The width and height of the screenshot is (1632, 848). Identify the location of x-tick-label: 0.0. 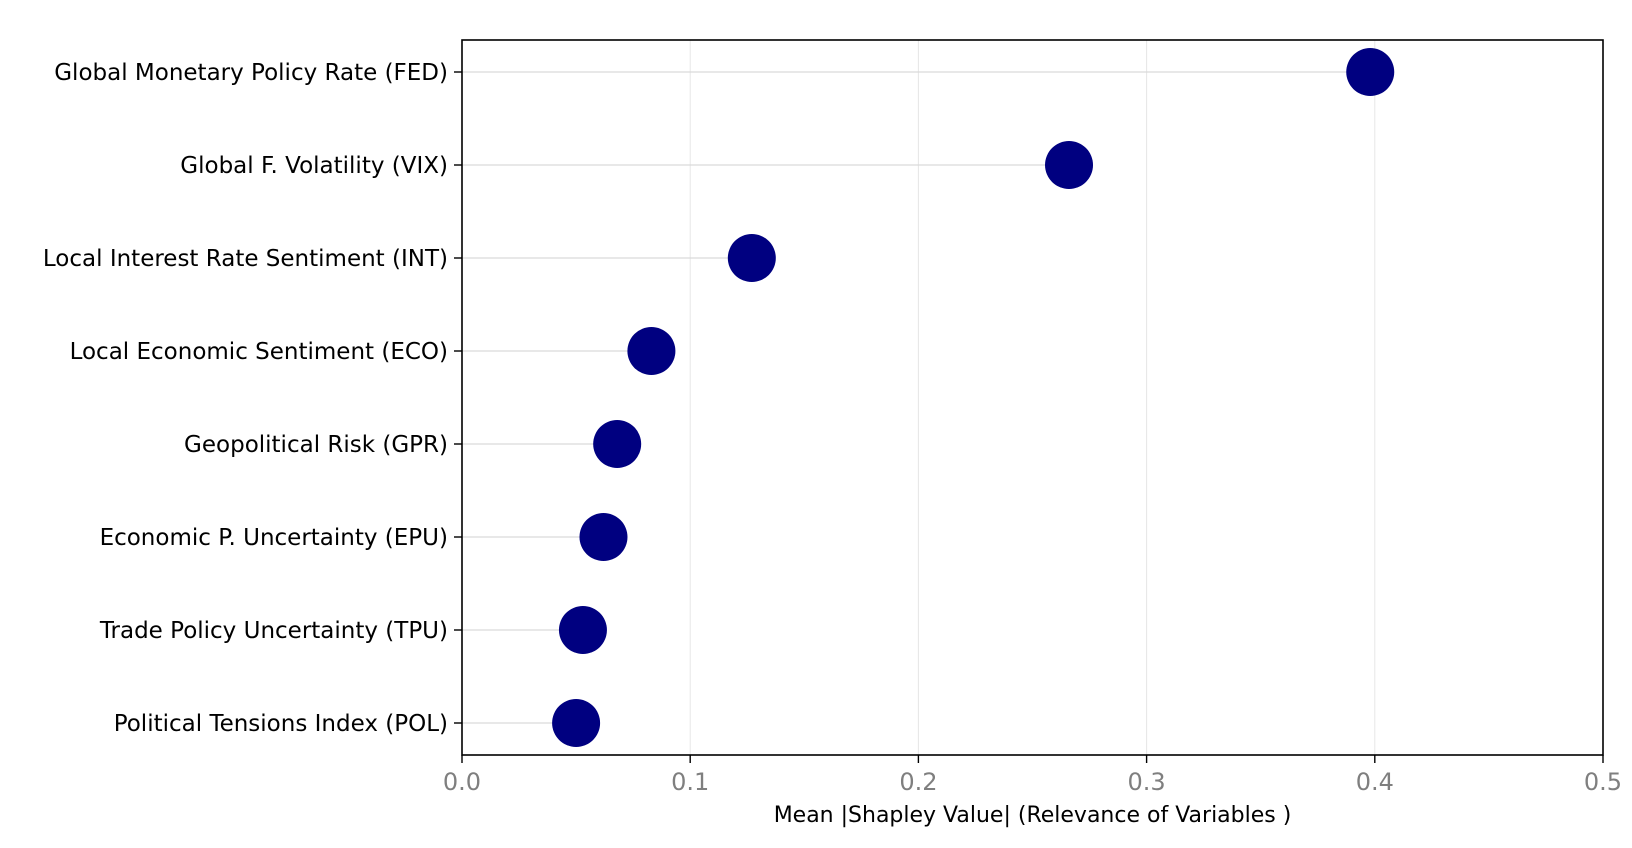
(462, 782).